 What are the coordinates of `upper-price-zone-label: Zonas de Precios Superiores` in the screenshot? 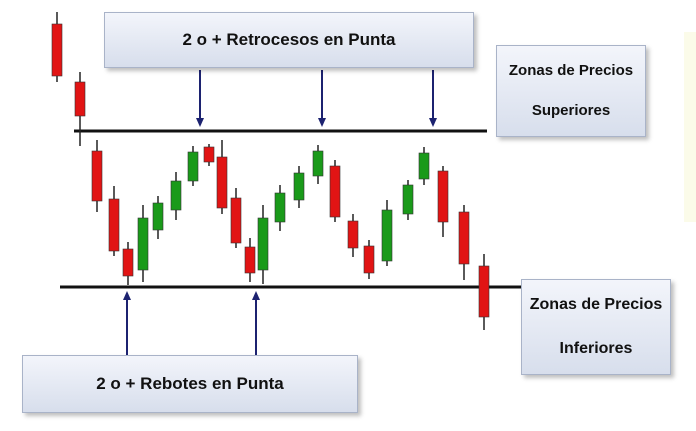 It's located at (571, 91).